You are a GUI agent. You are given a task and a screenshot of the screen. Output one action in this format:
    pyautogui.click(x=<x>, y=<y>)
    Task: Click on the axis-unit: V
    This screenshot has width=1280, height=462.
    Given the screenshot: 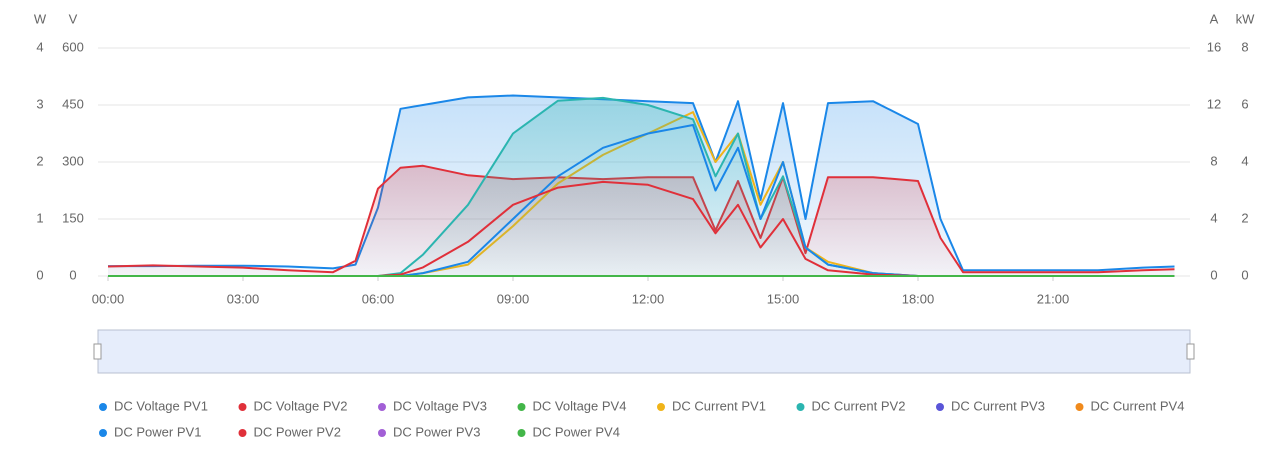 What is the action you would take?
    pyautogui.click(x=73, y=18)
    